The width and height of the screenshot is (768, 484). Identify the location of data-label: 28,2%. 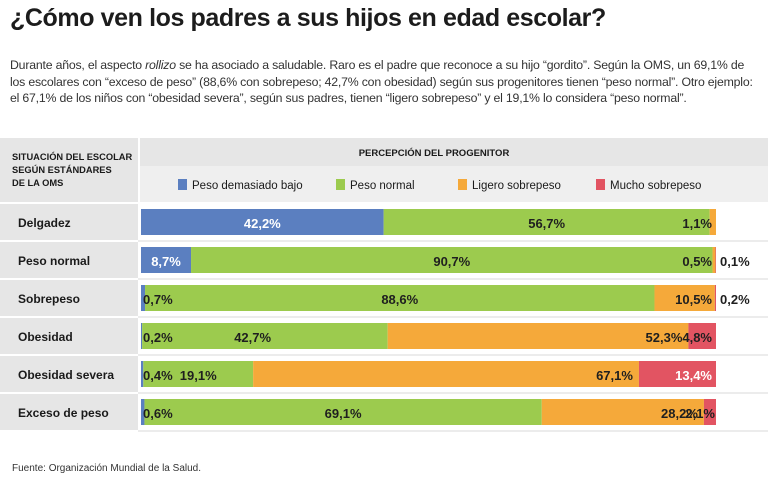
(679, 413).